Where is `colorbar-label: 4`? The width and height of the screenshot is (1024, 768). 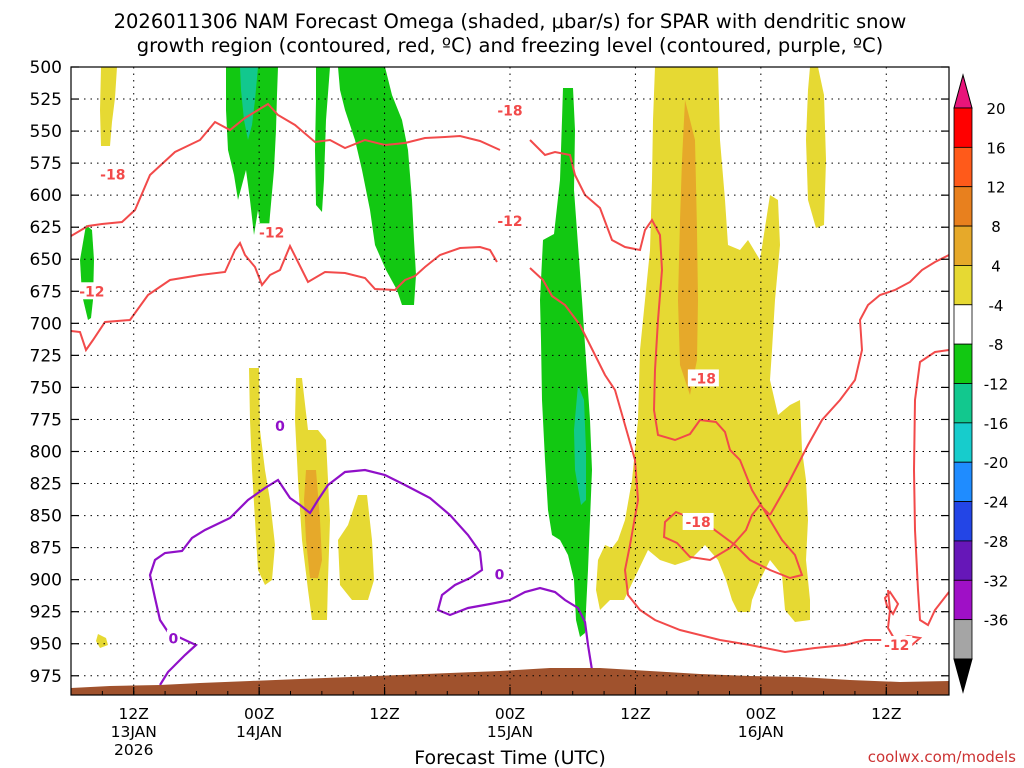 colorbar-label: 4 is located at coordinates (996, 266).